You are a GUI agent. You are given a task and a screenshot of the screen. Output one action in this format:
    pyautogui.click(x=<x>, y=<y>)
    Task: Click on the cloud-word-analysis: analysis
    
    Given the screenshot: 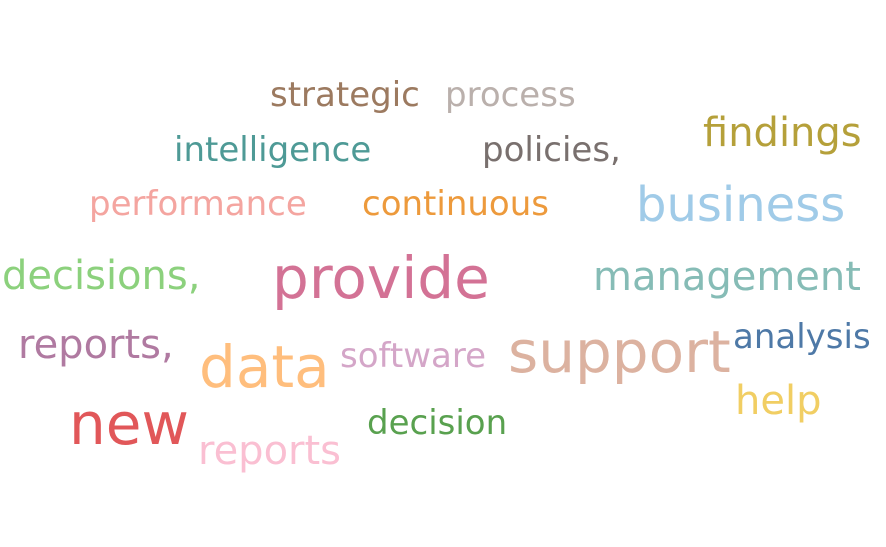 What is the action you would take?
    pyautogui.click(x=802, y=337)
    